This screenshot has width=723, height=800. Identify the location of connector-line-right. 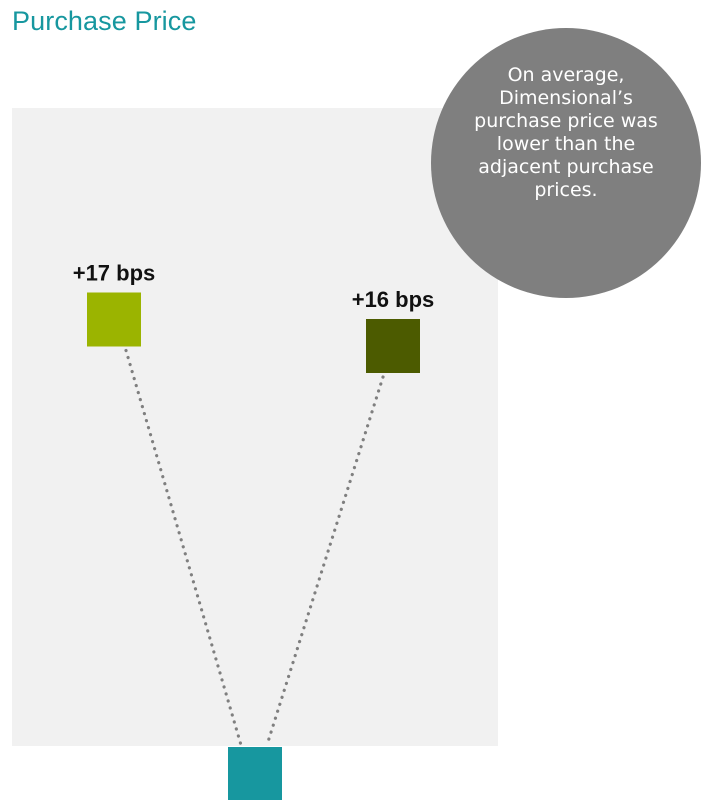
(325, 561).